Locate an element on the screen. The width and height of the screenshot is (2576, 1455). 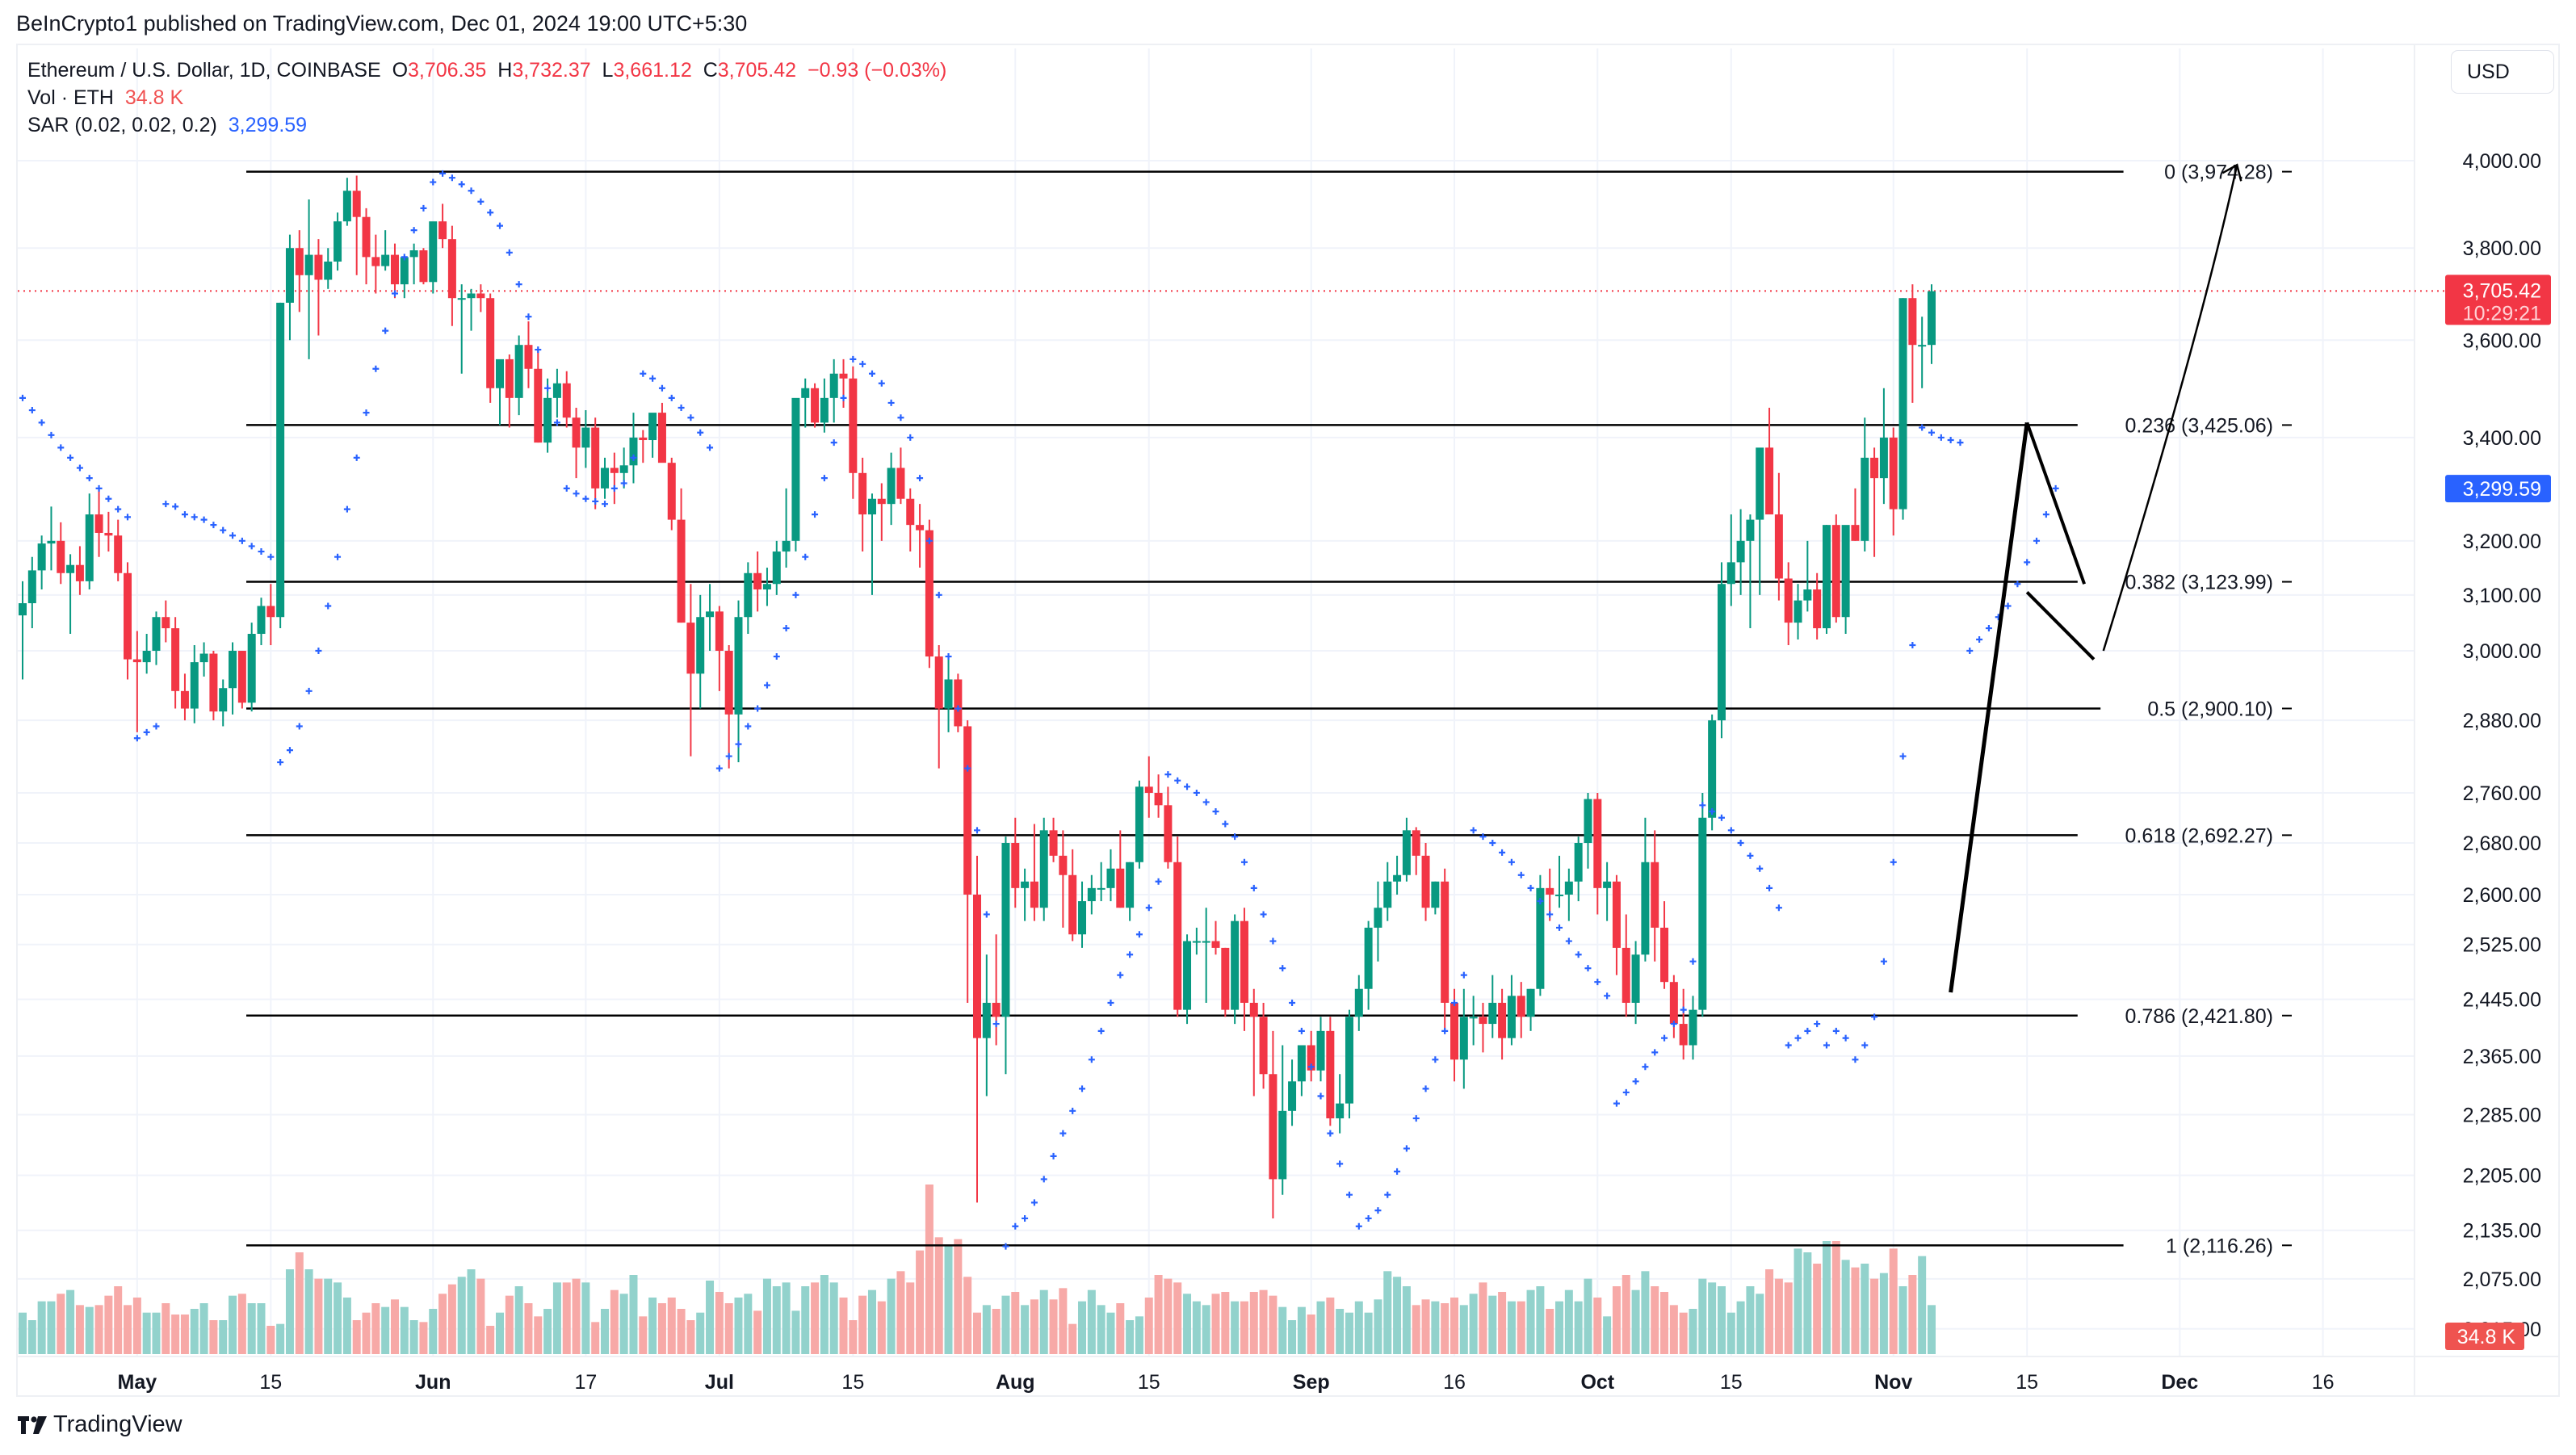
svg-text: 10:29:21 is located at coordinates (2502, 313).